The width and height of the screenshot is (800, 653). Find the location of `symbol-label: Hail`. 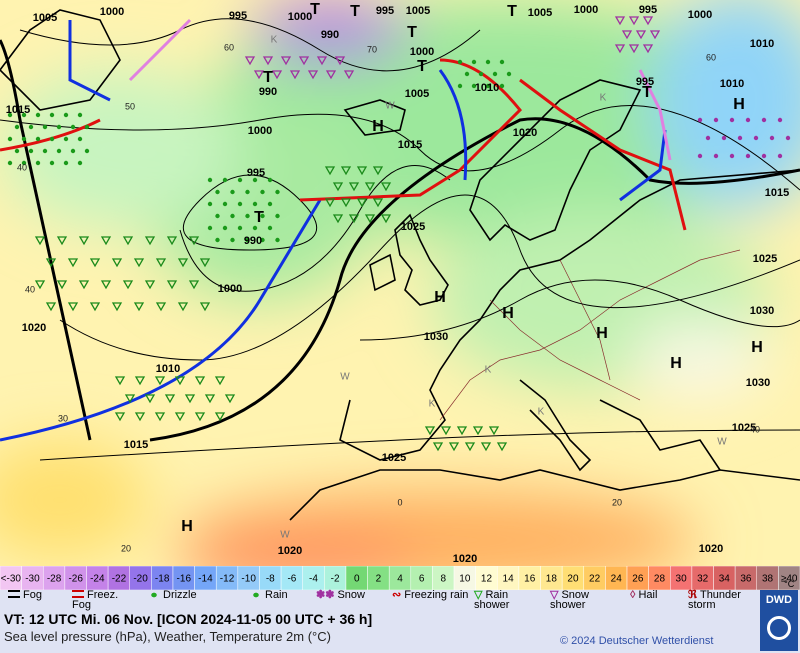

symbol-label: Hail is located at coordinates (648, 595).